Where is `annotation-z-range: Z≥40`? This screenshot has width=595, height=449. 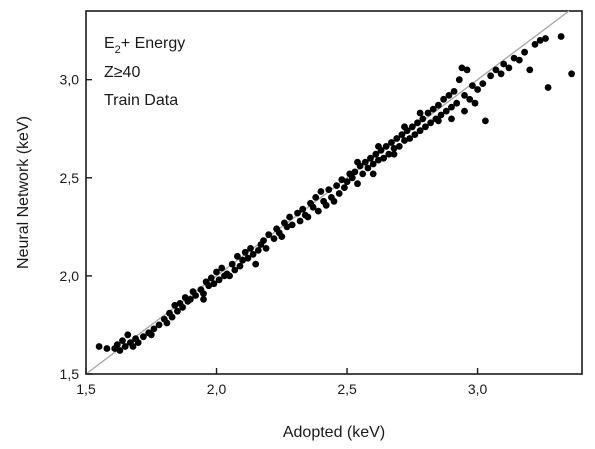 annotation-z-range: Z≥40 is located at coordinates (122, 72).